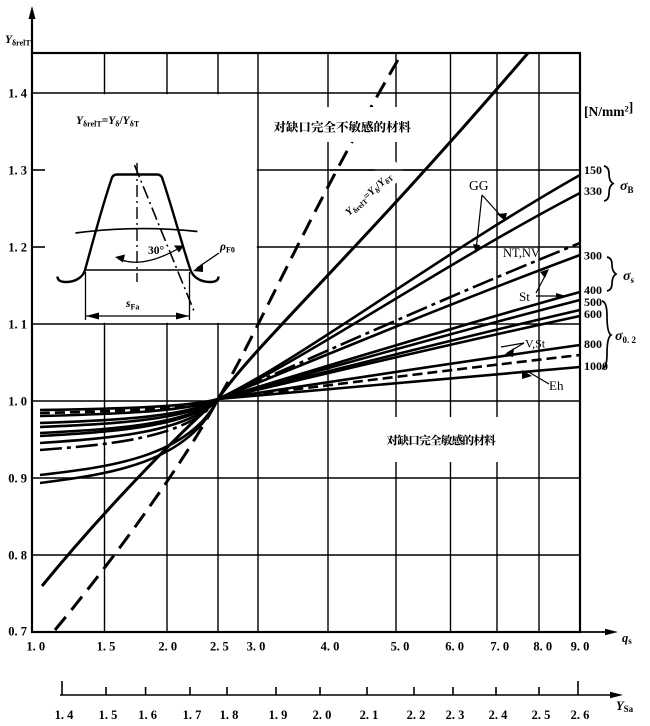  I want to click on svg-text: 0. 7, so click(17, 632).